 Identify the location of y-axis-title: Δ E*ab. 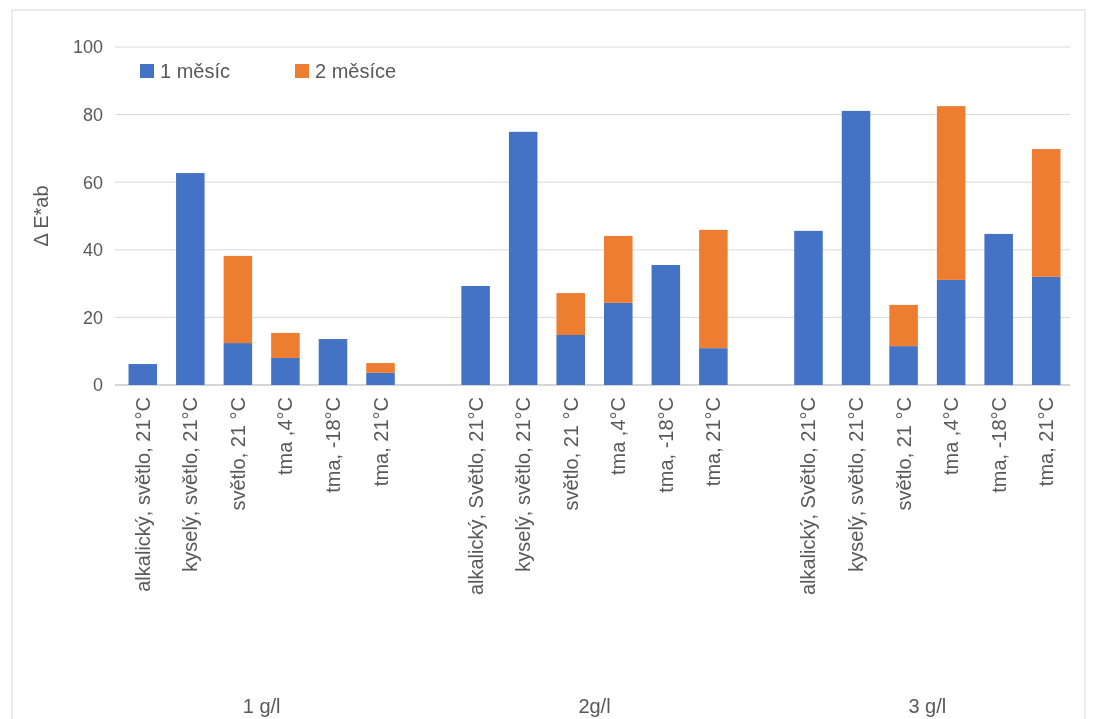
(41, 216).